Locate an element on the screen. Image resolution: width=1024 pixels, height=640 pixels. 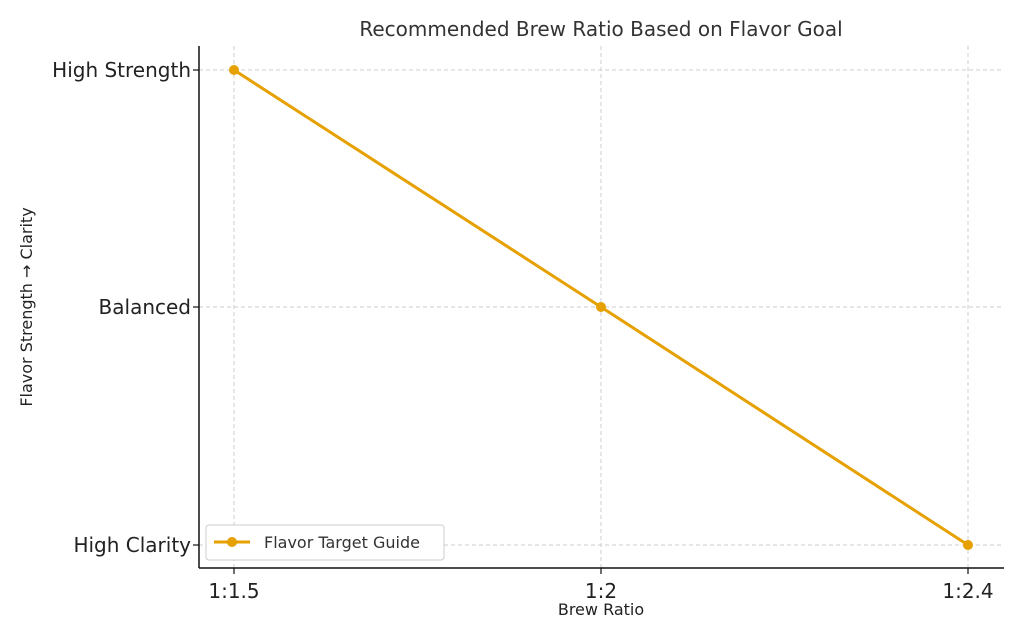
legend-box is located at coordinates (325, 542).